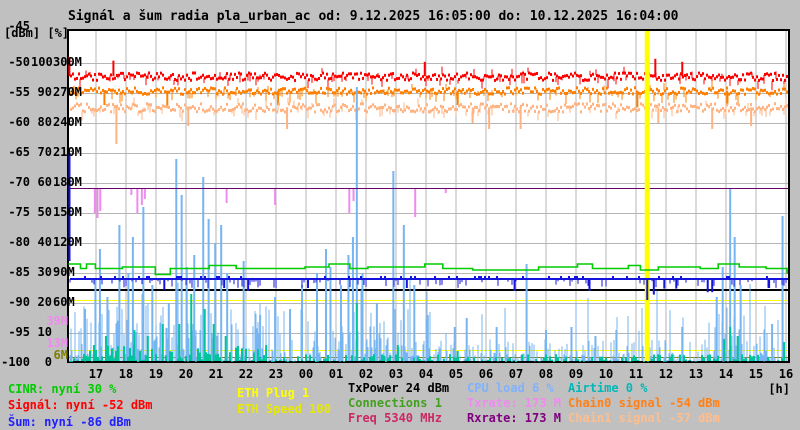 This screenshot has height=430, width=800. Describe the element at coordinates (786, 374) in the screenshot. I see `x-axis-hour-label: 16` at that location.